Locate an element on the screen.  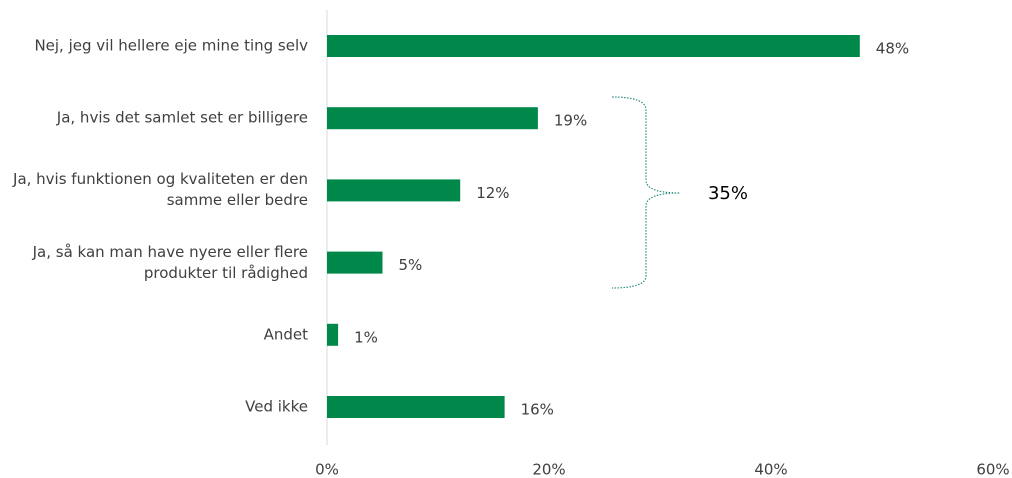
value-label: 48% is located at coordinates (892, 49).